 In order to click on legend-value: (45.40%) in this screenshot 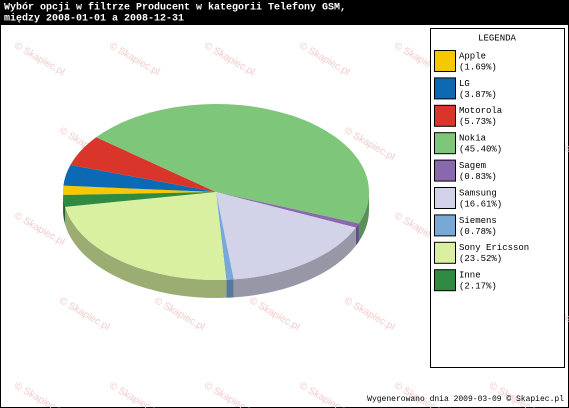, I will do `click(480, 150)`.